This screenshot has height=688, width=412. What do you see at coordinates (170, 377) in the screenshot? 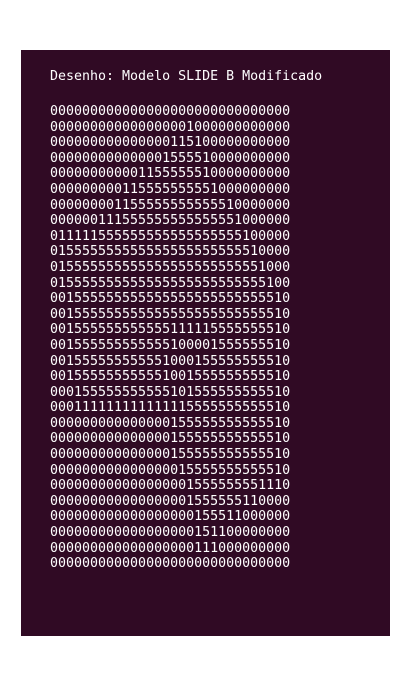
I see `grid-row: 001555555555551001555555555510` at bounding box center [170, 377].